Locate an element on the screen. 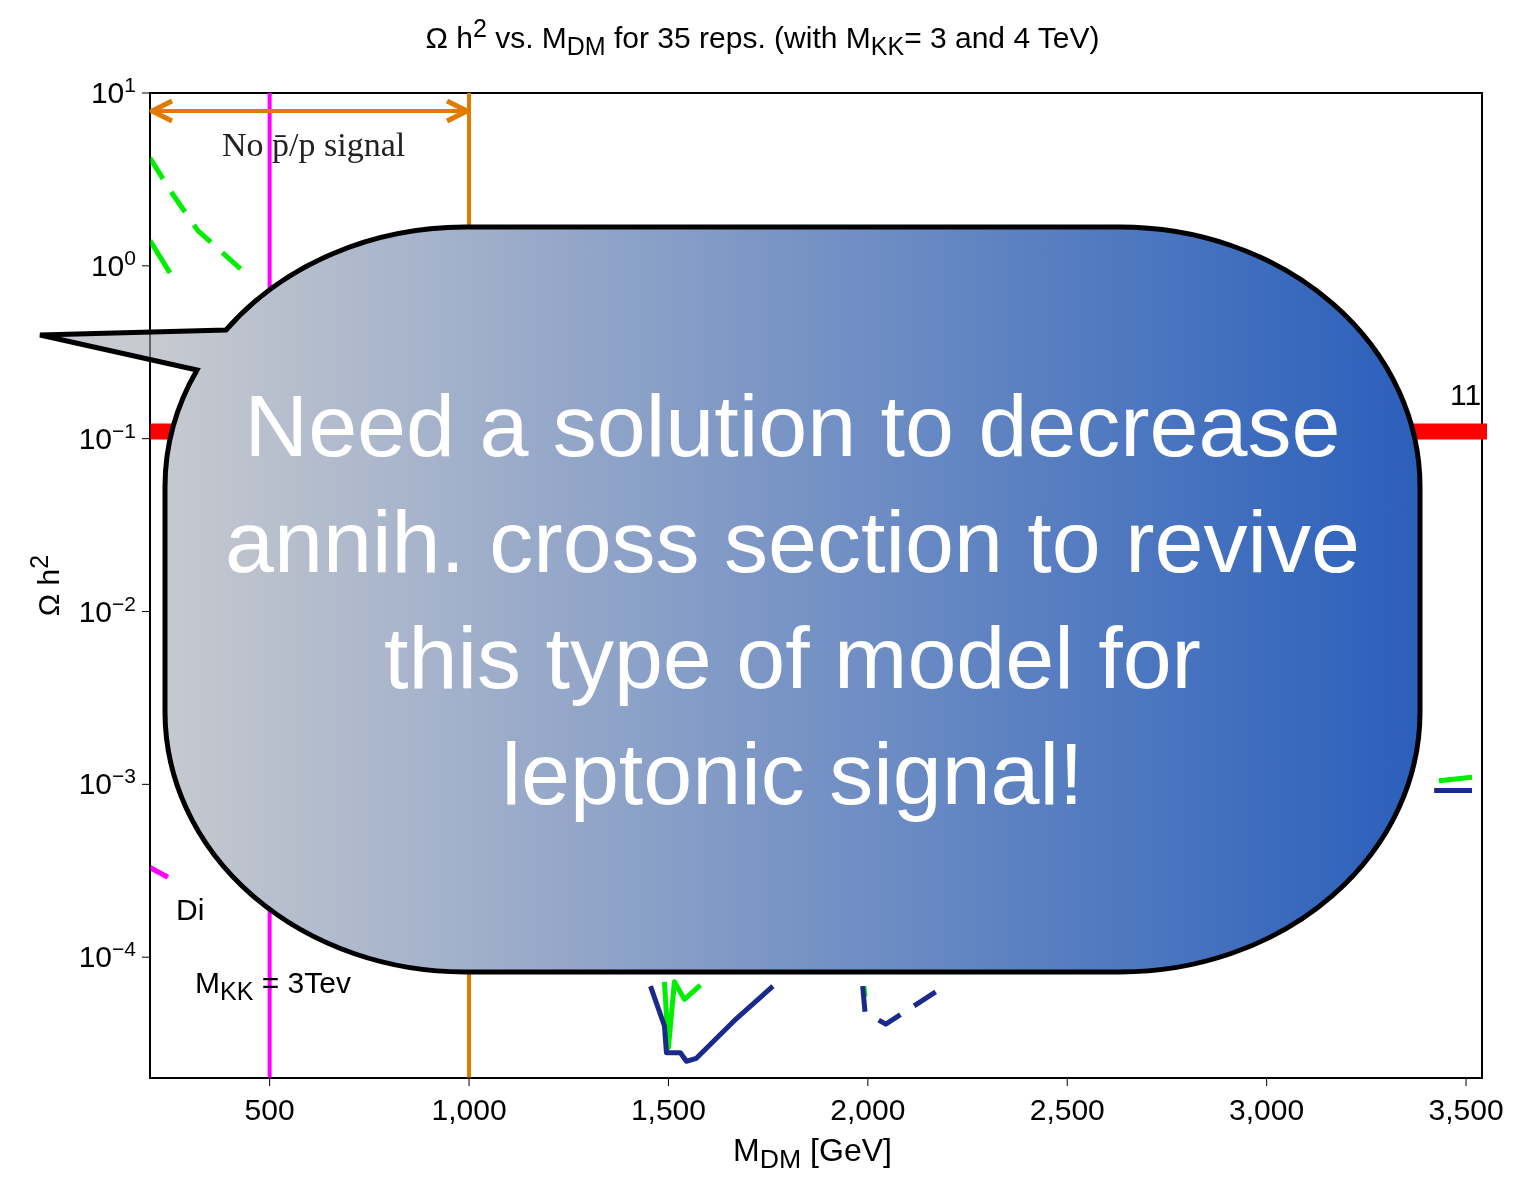  x-tick-label: 3,500 is located at coordinates (1466, 1109).